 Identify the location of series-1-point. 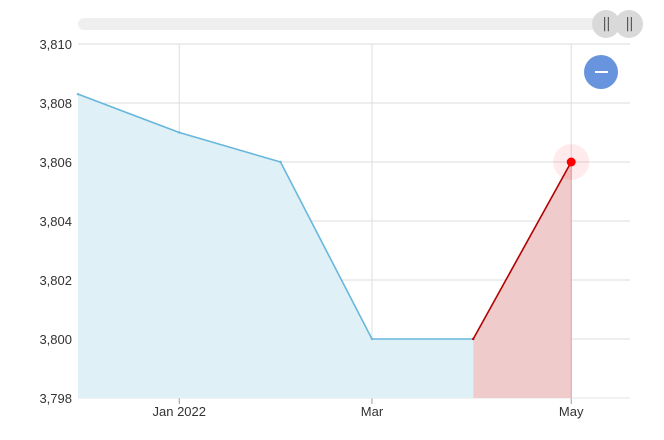
(473, 339).